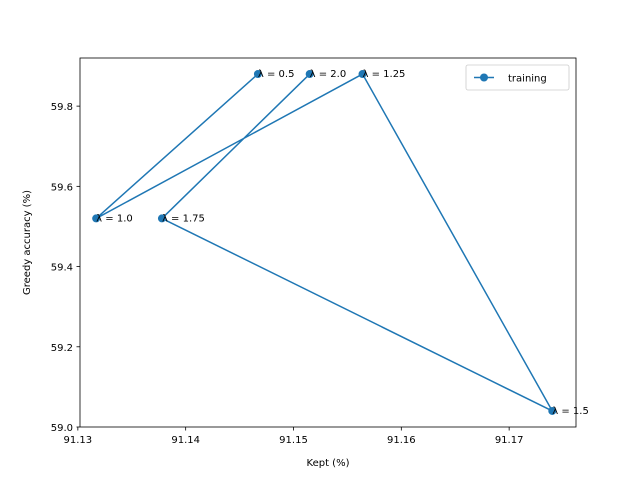 The height and width of the screenshot is (480, 640). What do you see at coordinates (62, 348) in the screenshot?
I see `y-tick-label: 59.2` at bounding box center [62, 348].